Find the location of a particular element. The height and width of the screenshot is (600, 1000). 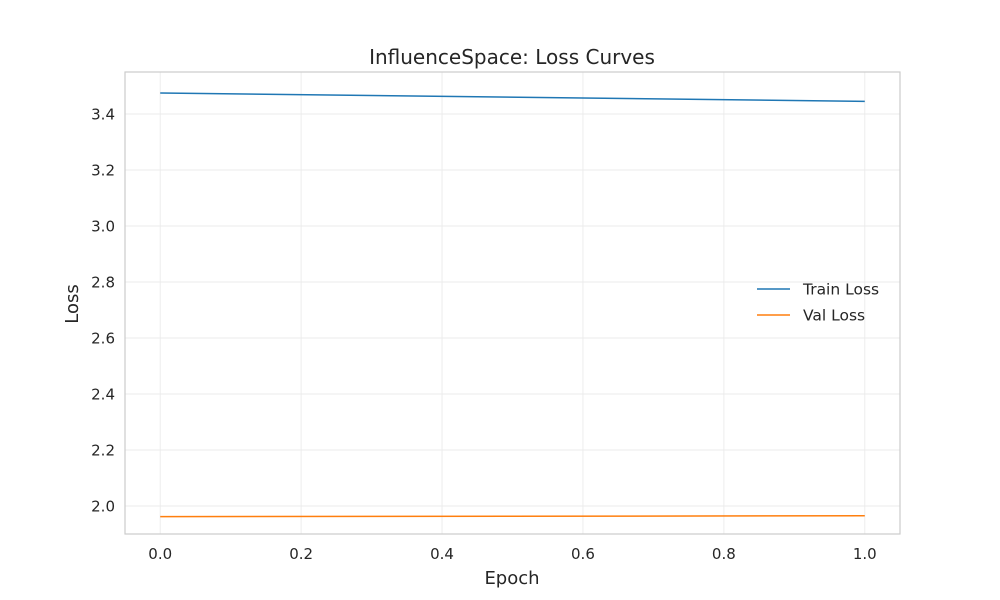

x-tick-label: 0.6 is located at coordinates (583, 554).